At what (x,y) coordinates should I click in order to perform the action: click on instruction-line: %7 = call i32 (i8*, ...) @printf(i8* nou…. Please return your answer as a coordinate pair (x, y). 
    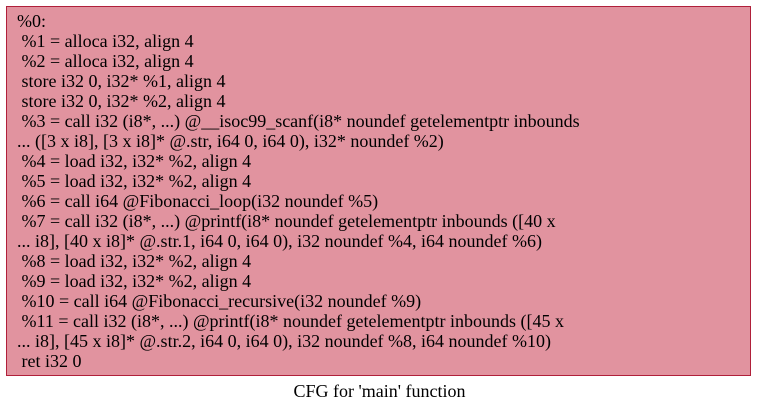
    Looking at the image, I should click on (286, 221).